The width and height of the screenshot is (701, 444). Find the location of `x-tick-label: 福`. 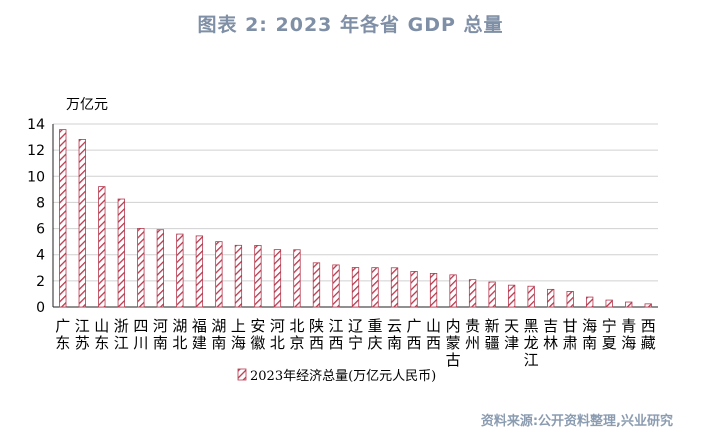

x-tick-label: 福 is located at coordinates (199, 326).